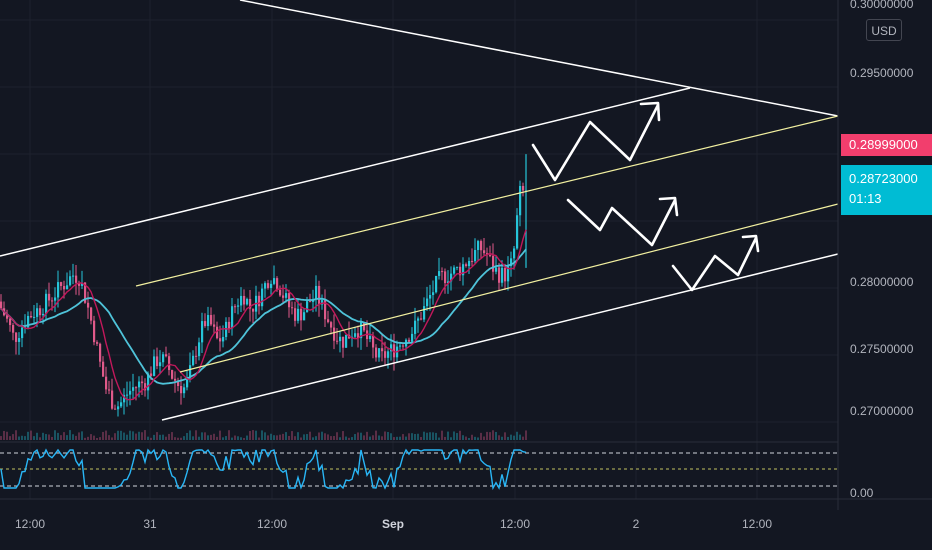 The height and width of the screenshot is (550, 932). I want to click on oscillator-axis-label: 0.00, so click(862, 493).